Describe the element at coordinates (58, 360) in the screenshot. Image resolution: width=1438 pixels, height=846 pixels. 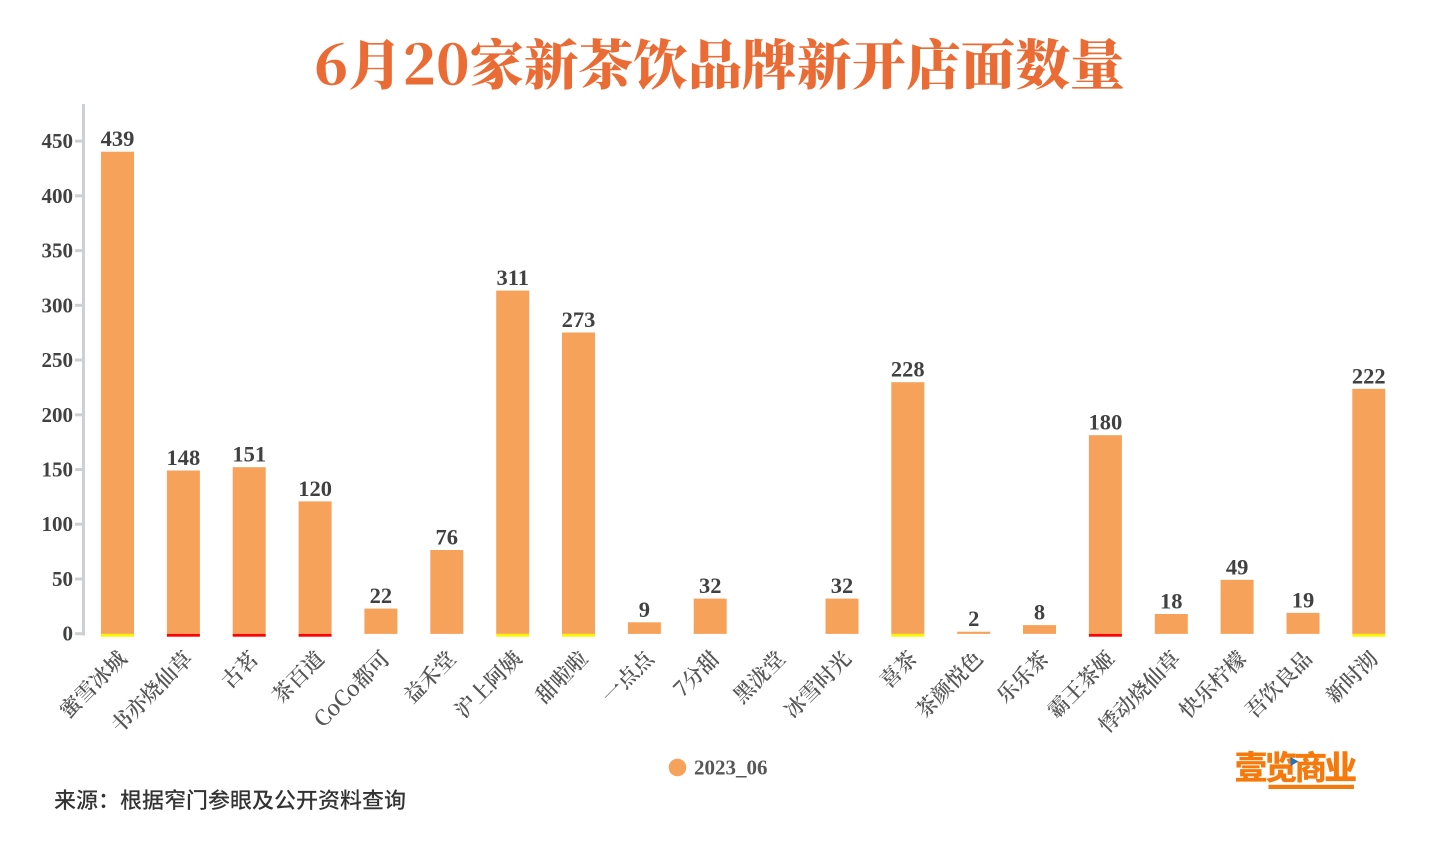
I see `svg-text: 250` at that location.